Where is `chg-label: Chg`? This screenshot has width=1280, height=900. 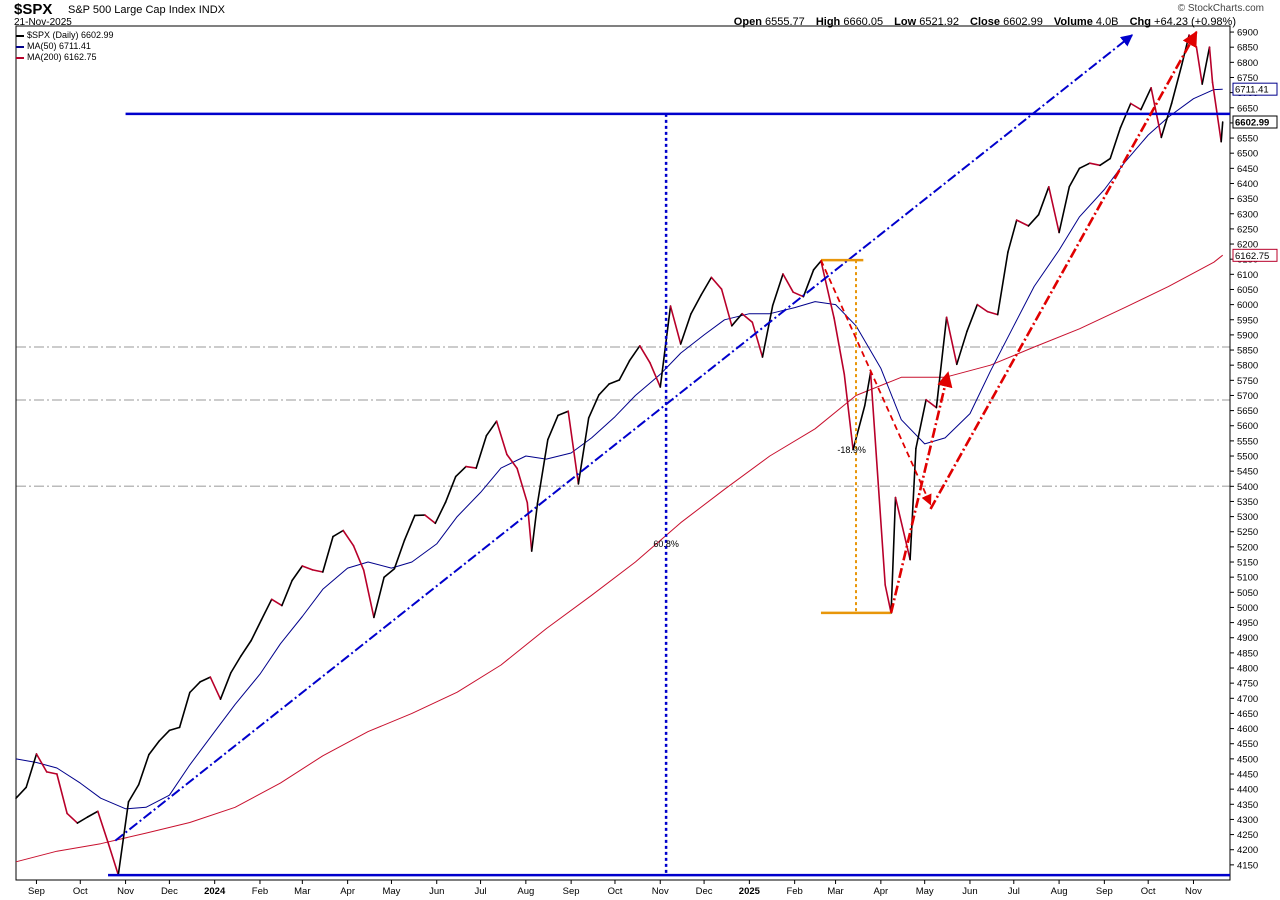
chg-label: Chg is located at coordinates (1140, 22).